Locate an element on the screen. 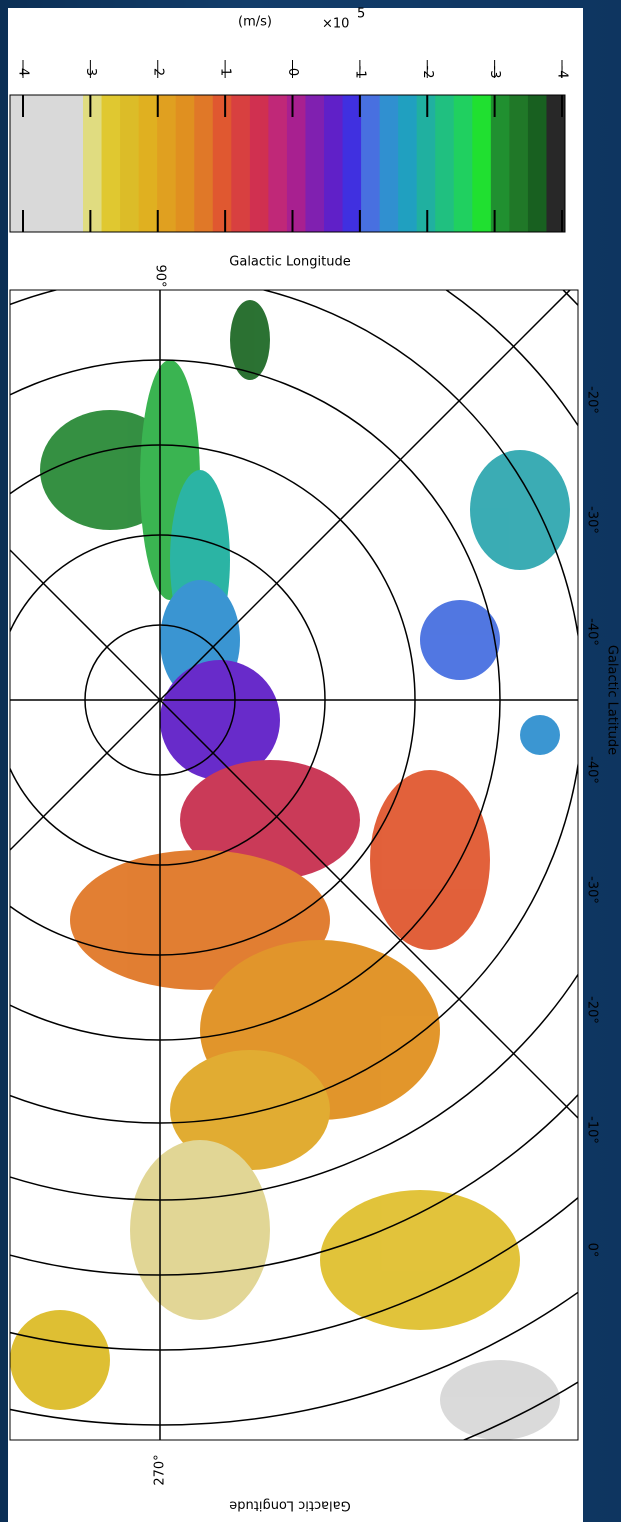 This screenshot has height=1522, width=621. latitude-label: -10° is located at coordinates (592, 1130).